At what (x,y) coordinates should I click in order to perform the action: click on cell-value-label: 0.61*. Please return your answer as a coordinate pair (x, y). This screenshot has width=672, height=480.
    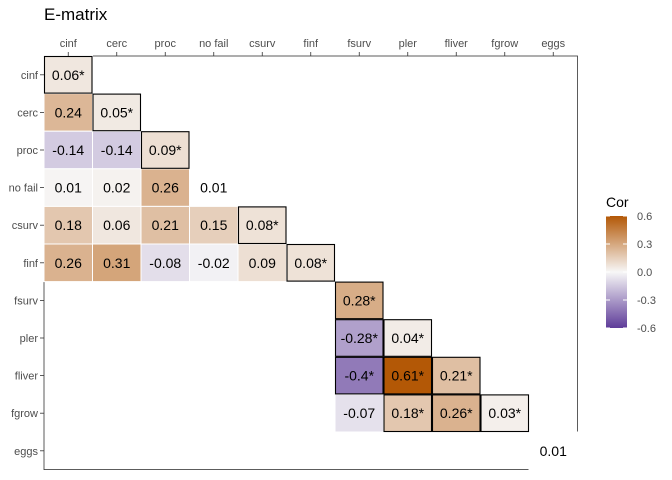
    Looking at the image, I should click on (407, 376).